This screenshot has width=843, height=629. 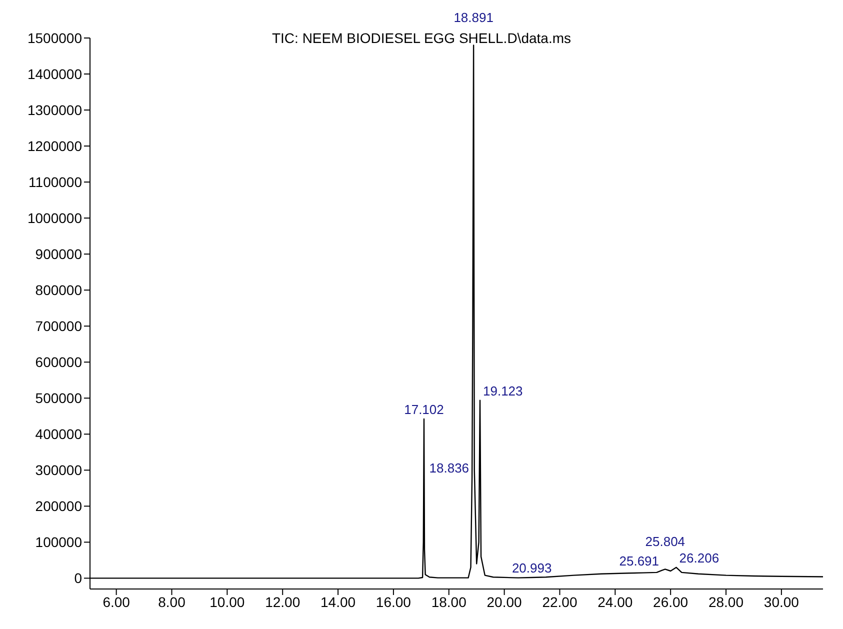 I want to click on y-tick-label: 1400000, so click(x=54, y=74).